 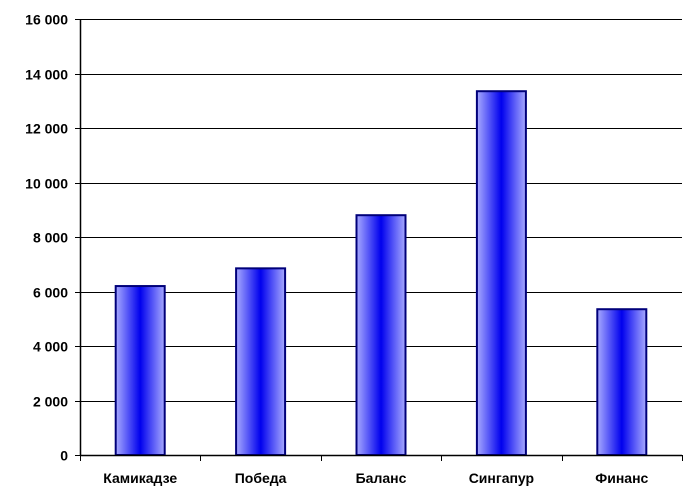 I want to click on x-category-label: Финанс, so click(x=621, y=478).